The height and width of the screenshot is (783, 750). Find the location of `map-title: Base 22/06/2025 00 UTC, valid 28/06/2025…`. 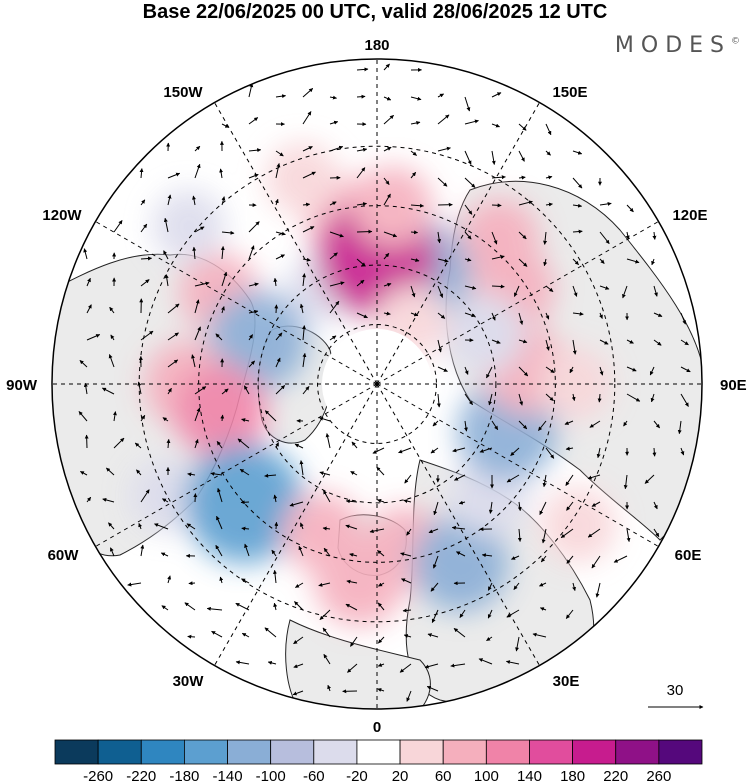

map-title: Base 22/06/2025 00 UTC, valid 28/06/2025… is located at coordinates (375, 12).